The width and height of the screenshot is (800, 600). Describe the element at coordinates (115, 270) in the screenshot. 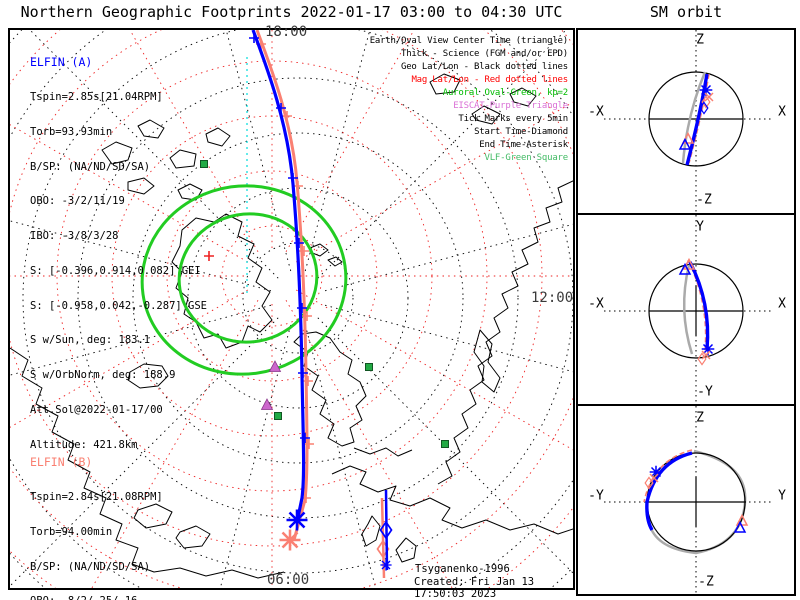

I see `elfin-a-line: S: [-0.396,0.914,0.082] GEI` at that location.